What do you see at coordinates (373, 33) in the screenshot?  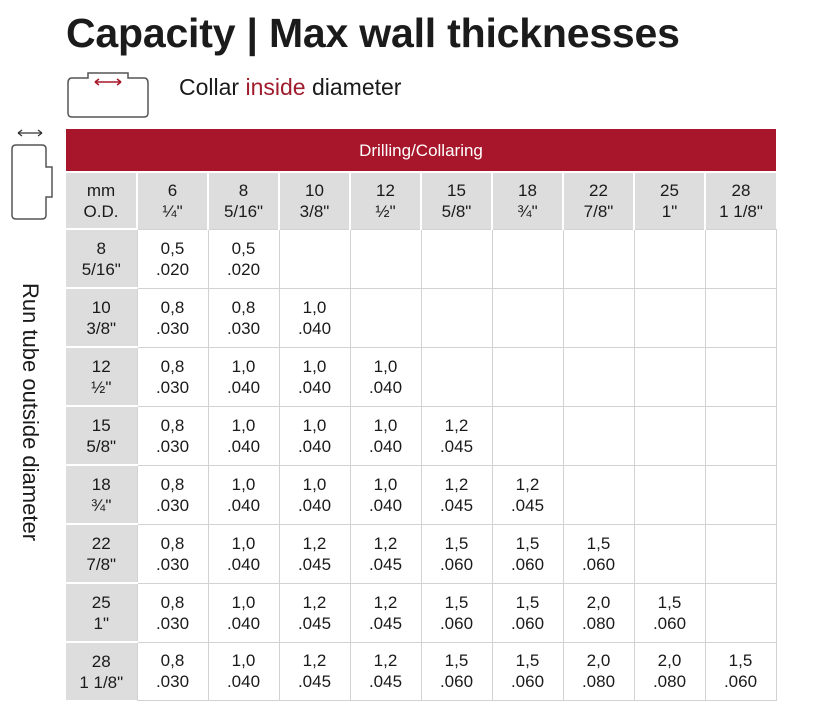 I see `page-title: Capacity | Max wall thicknesses` at bounding box center [373, 33].